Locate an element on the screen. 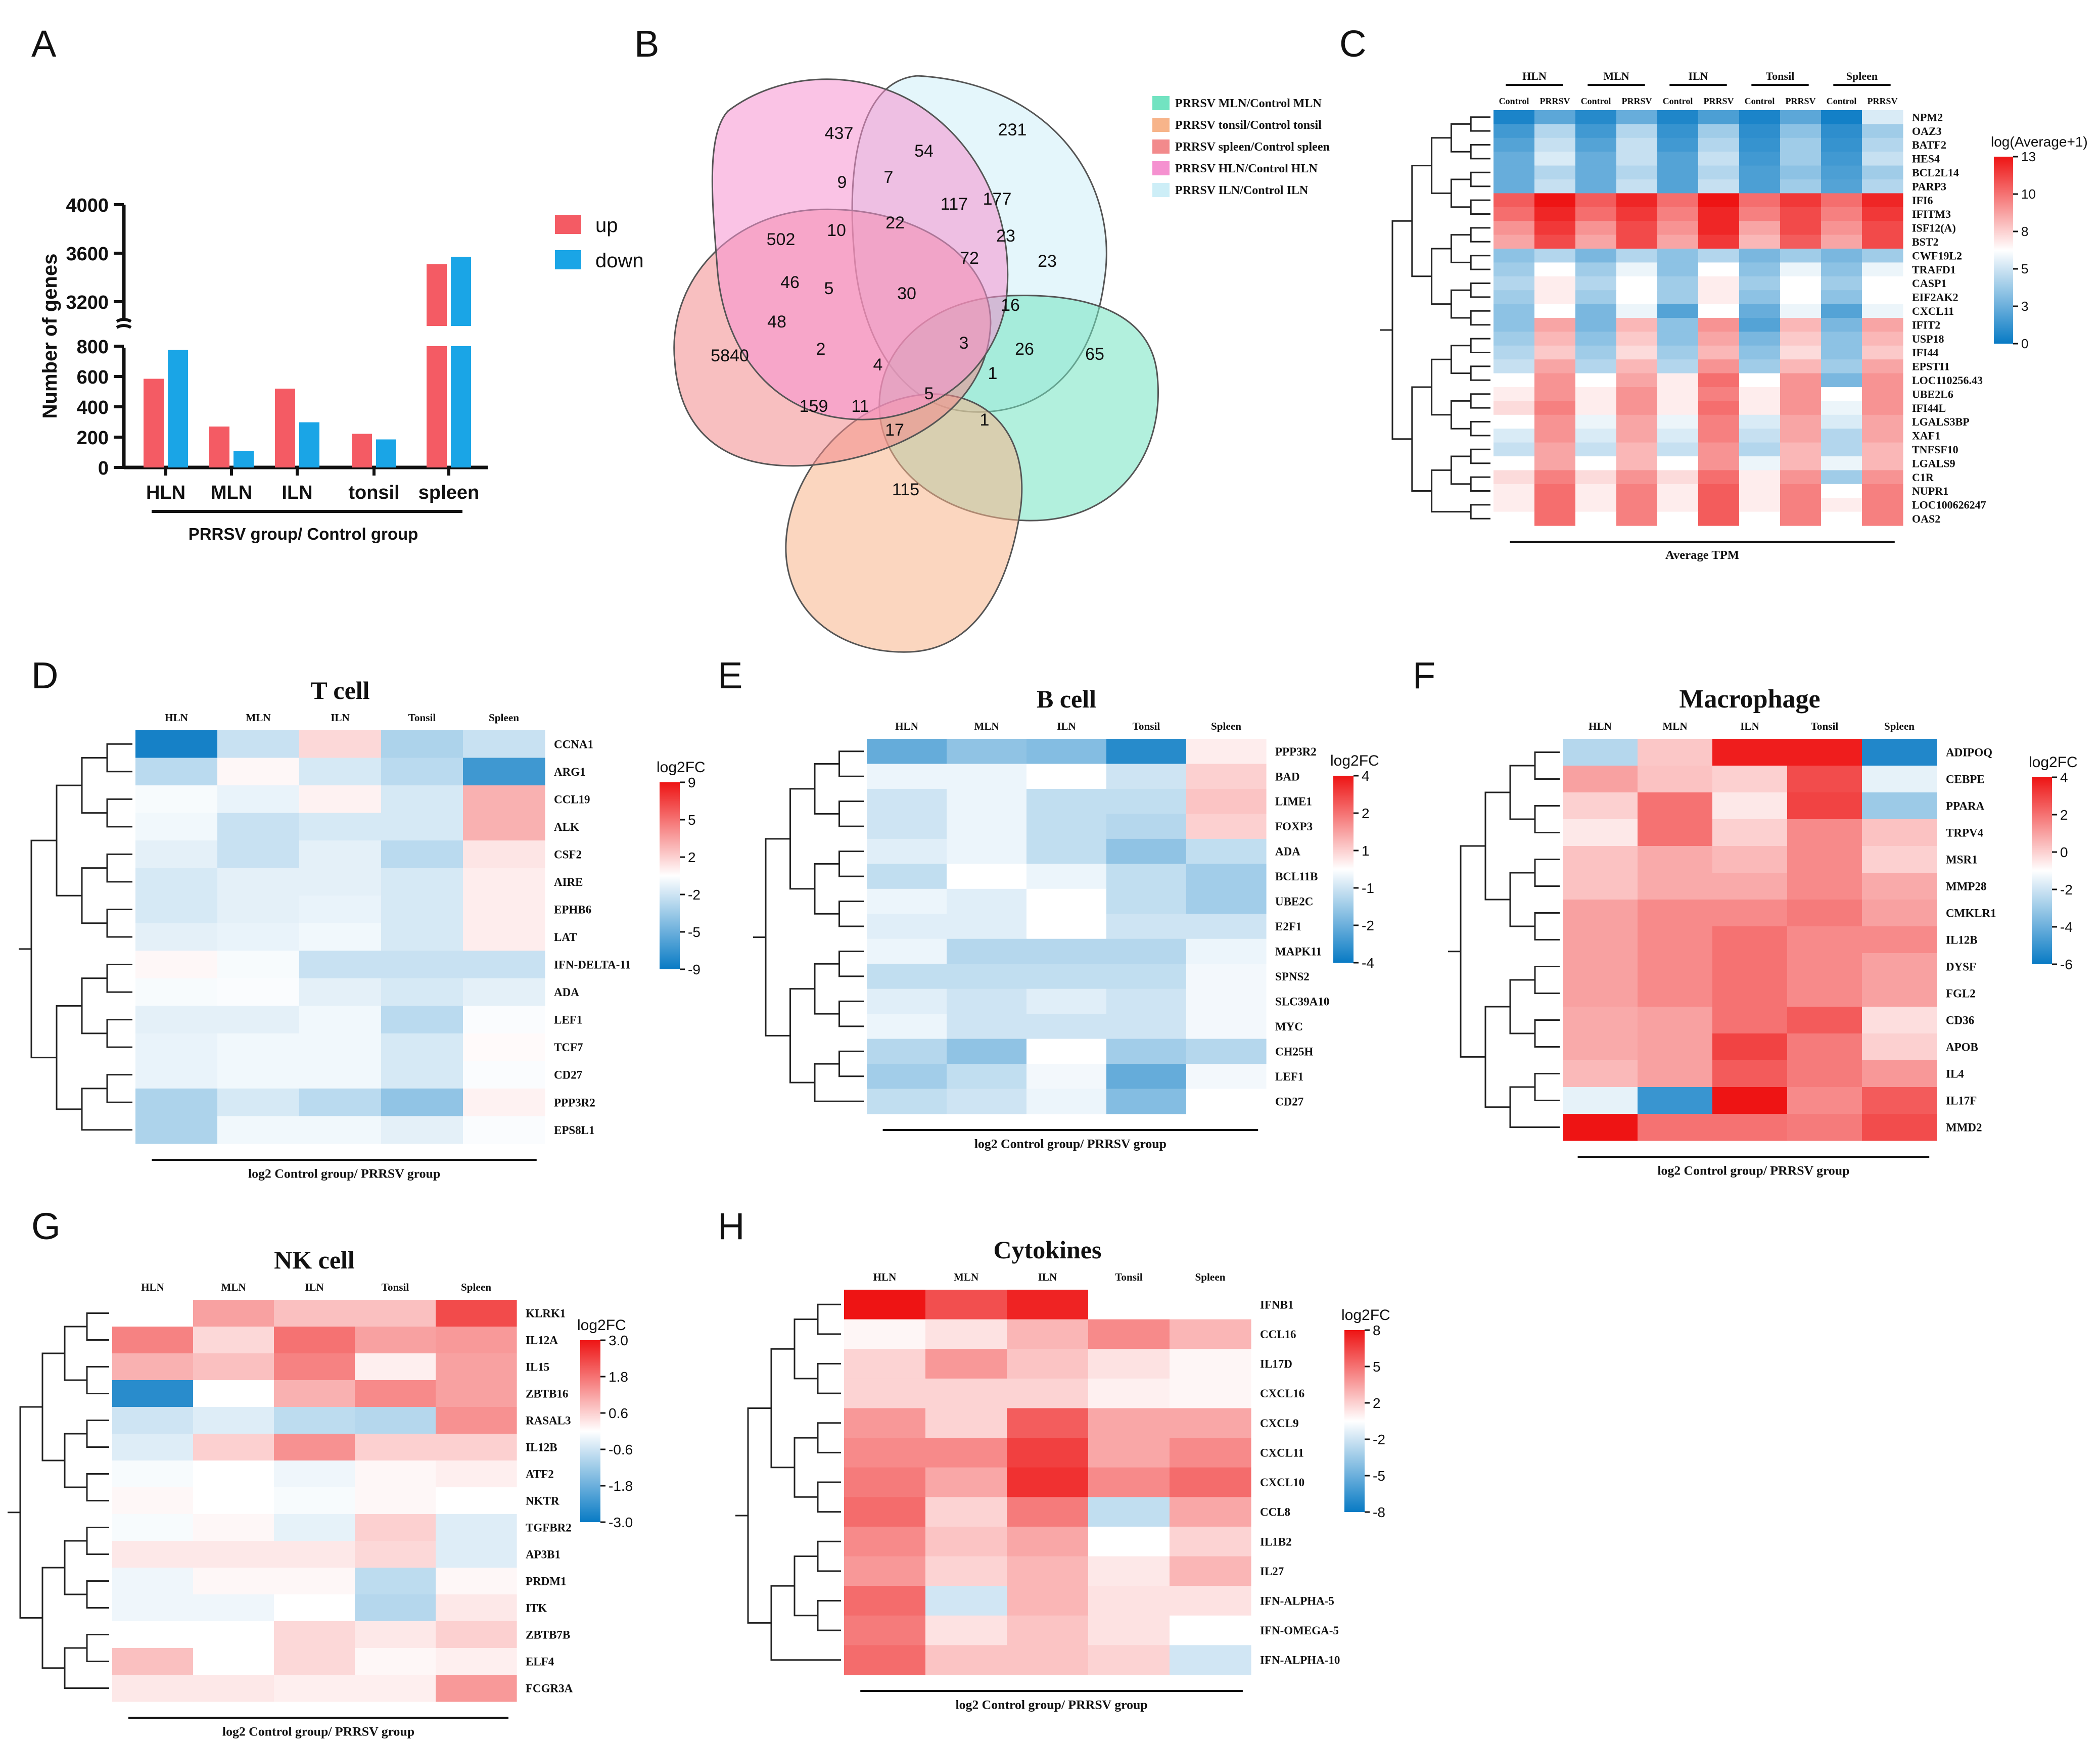 Image resolution: width=2100 pixels, height=1744 pixels. colorbar is located at coordinates (1354, 1421).